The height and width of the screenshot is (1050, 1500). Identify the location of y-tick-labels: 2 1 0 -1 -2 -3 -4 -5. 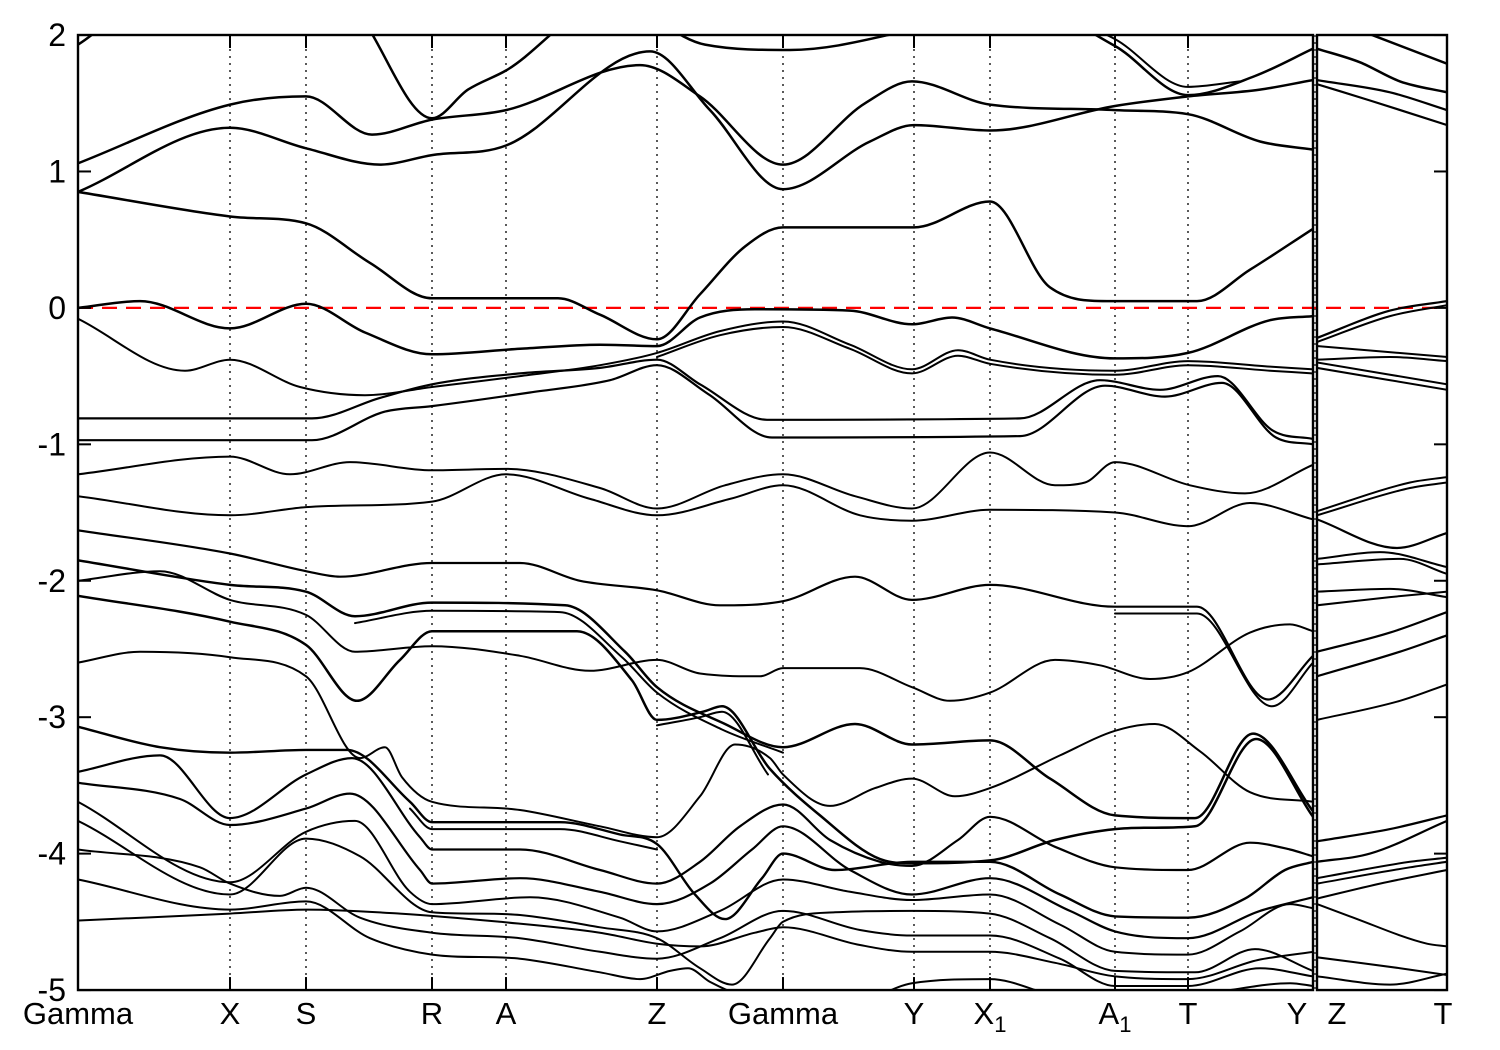
(52, 512).